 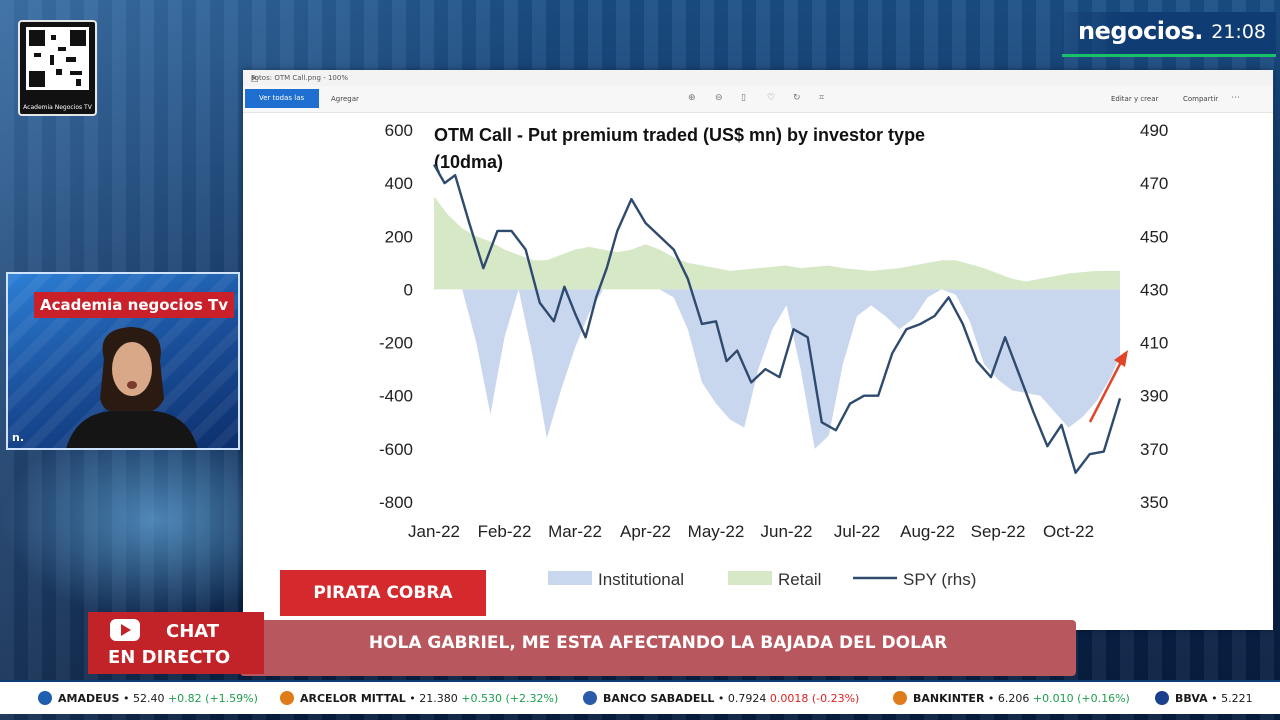 I want to click on qr-label: Academia Negocios TV, so click(x=57, y=107).